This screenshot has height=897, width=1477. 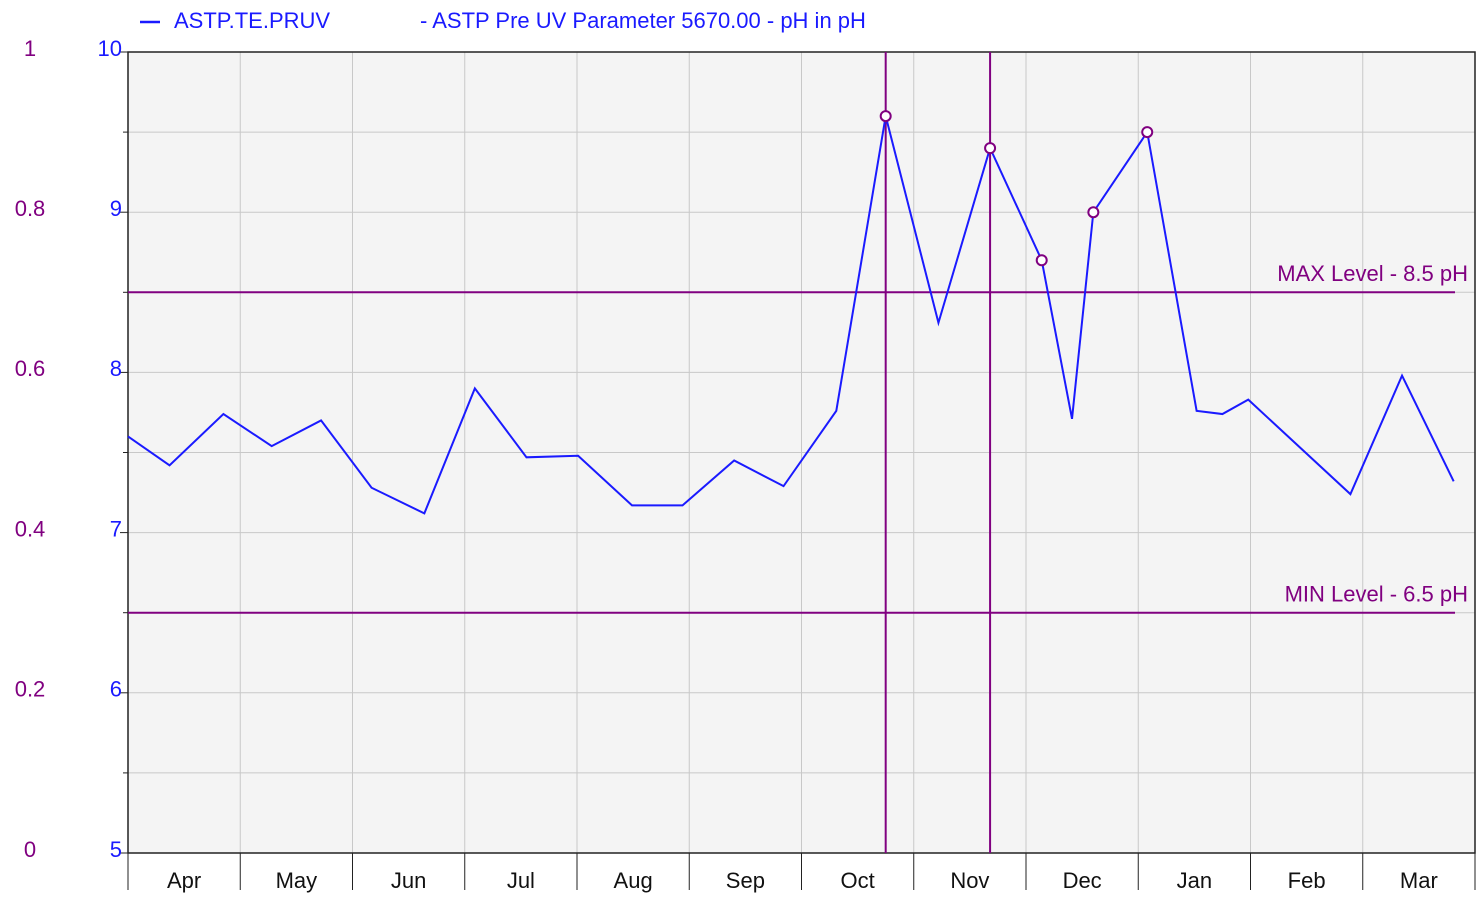 I want to click on threshold-label: MIN Level - 6.5 pH, so click(x=1376, y=594).